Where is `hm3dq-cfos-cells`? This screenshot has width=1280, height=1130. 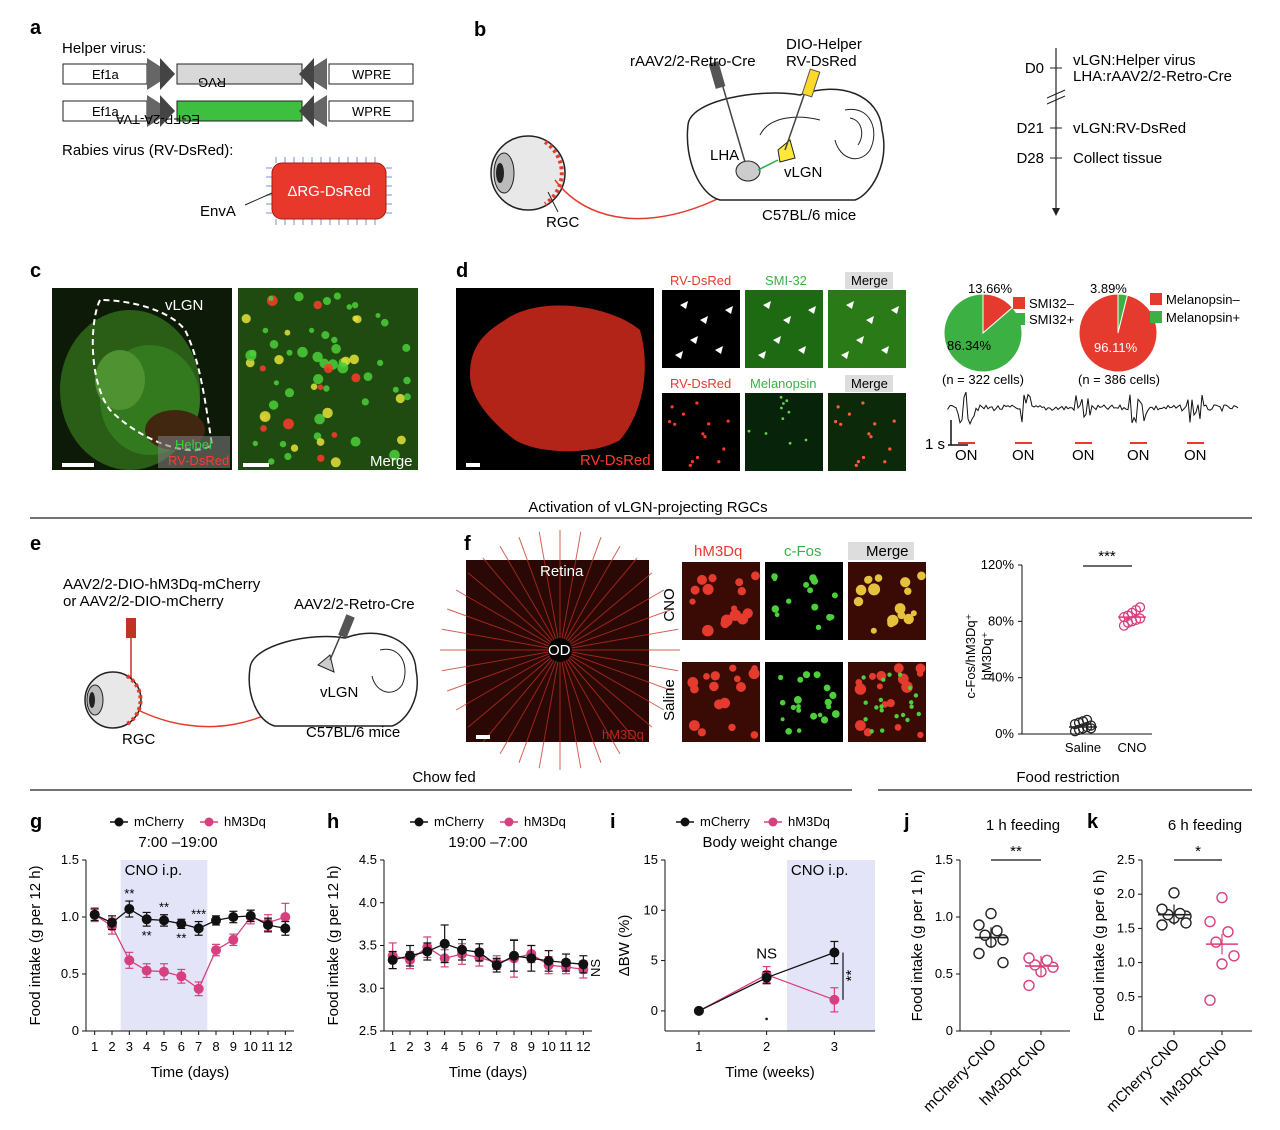
hm3dq-cfos-cells is located at coordinates (806, 655).